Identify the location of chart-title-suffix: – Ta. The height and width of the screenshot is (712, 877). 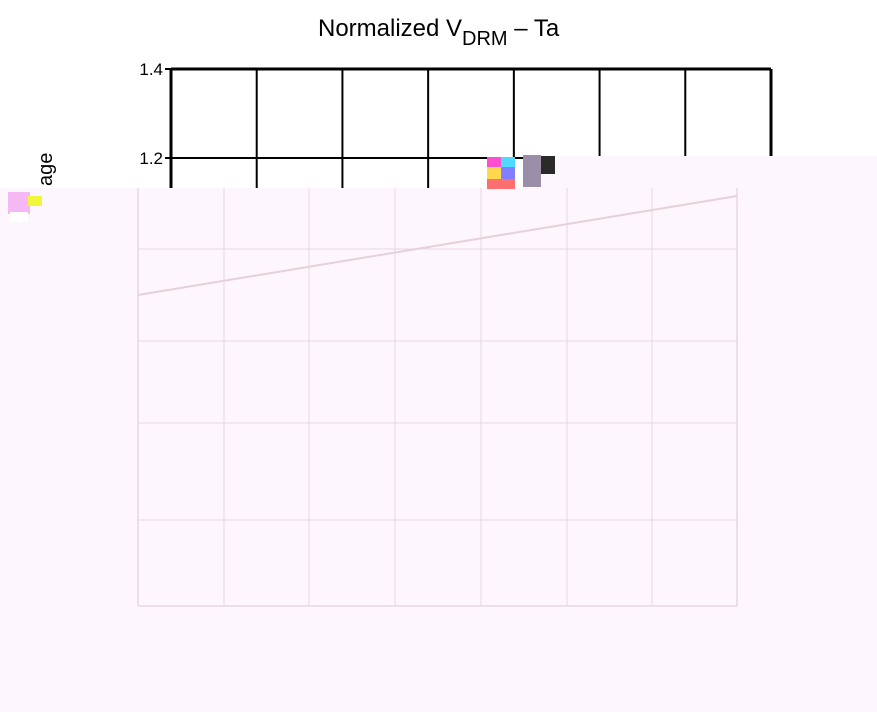
(534, 28).